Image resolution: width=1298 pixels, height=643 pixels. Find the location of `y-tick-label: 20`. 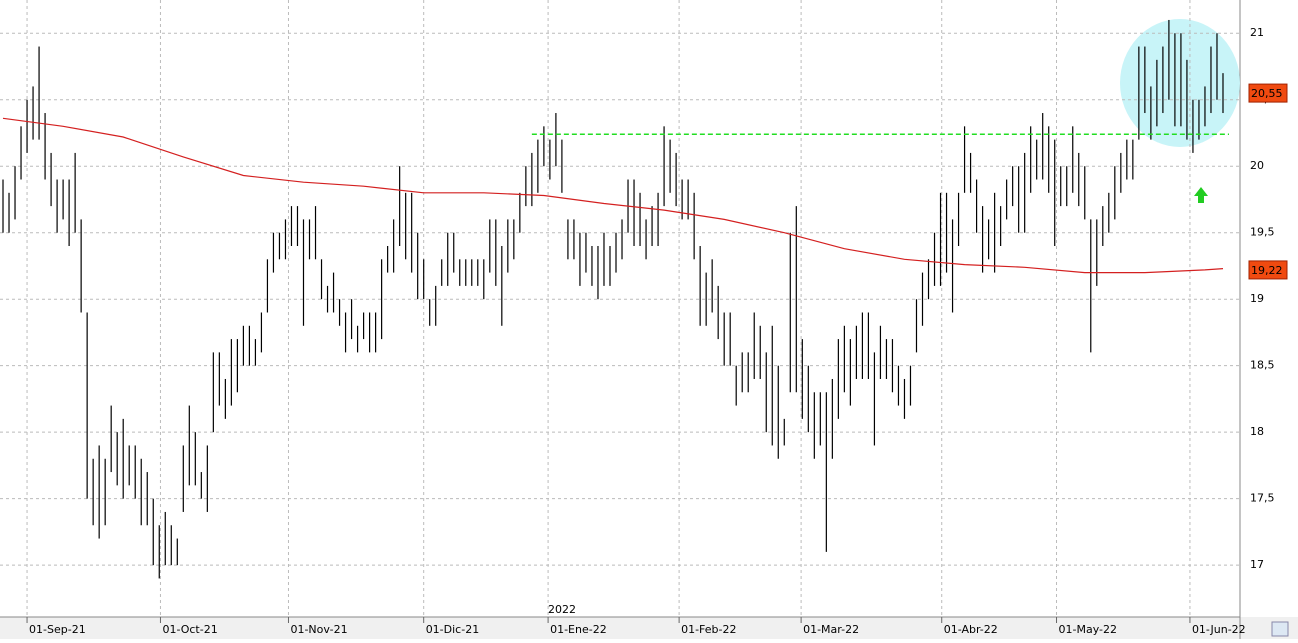

y-tick-label: 20 is located at coordinates (1257, 165).